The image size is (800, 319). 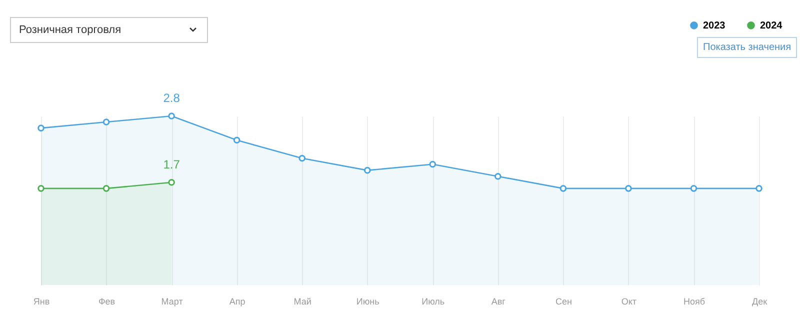 I want to click on x-tick-label: Март, so click(x=172, y=301).